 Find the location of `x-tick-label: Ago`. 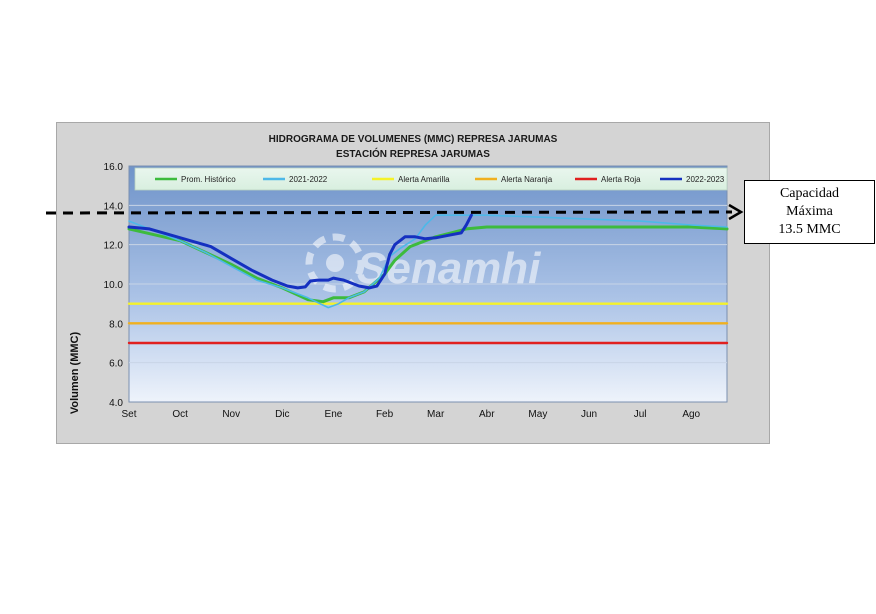

x-tick-label: Ago is located at coordinates (691, 414).